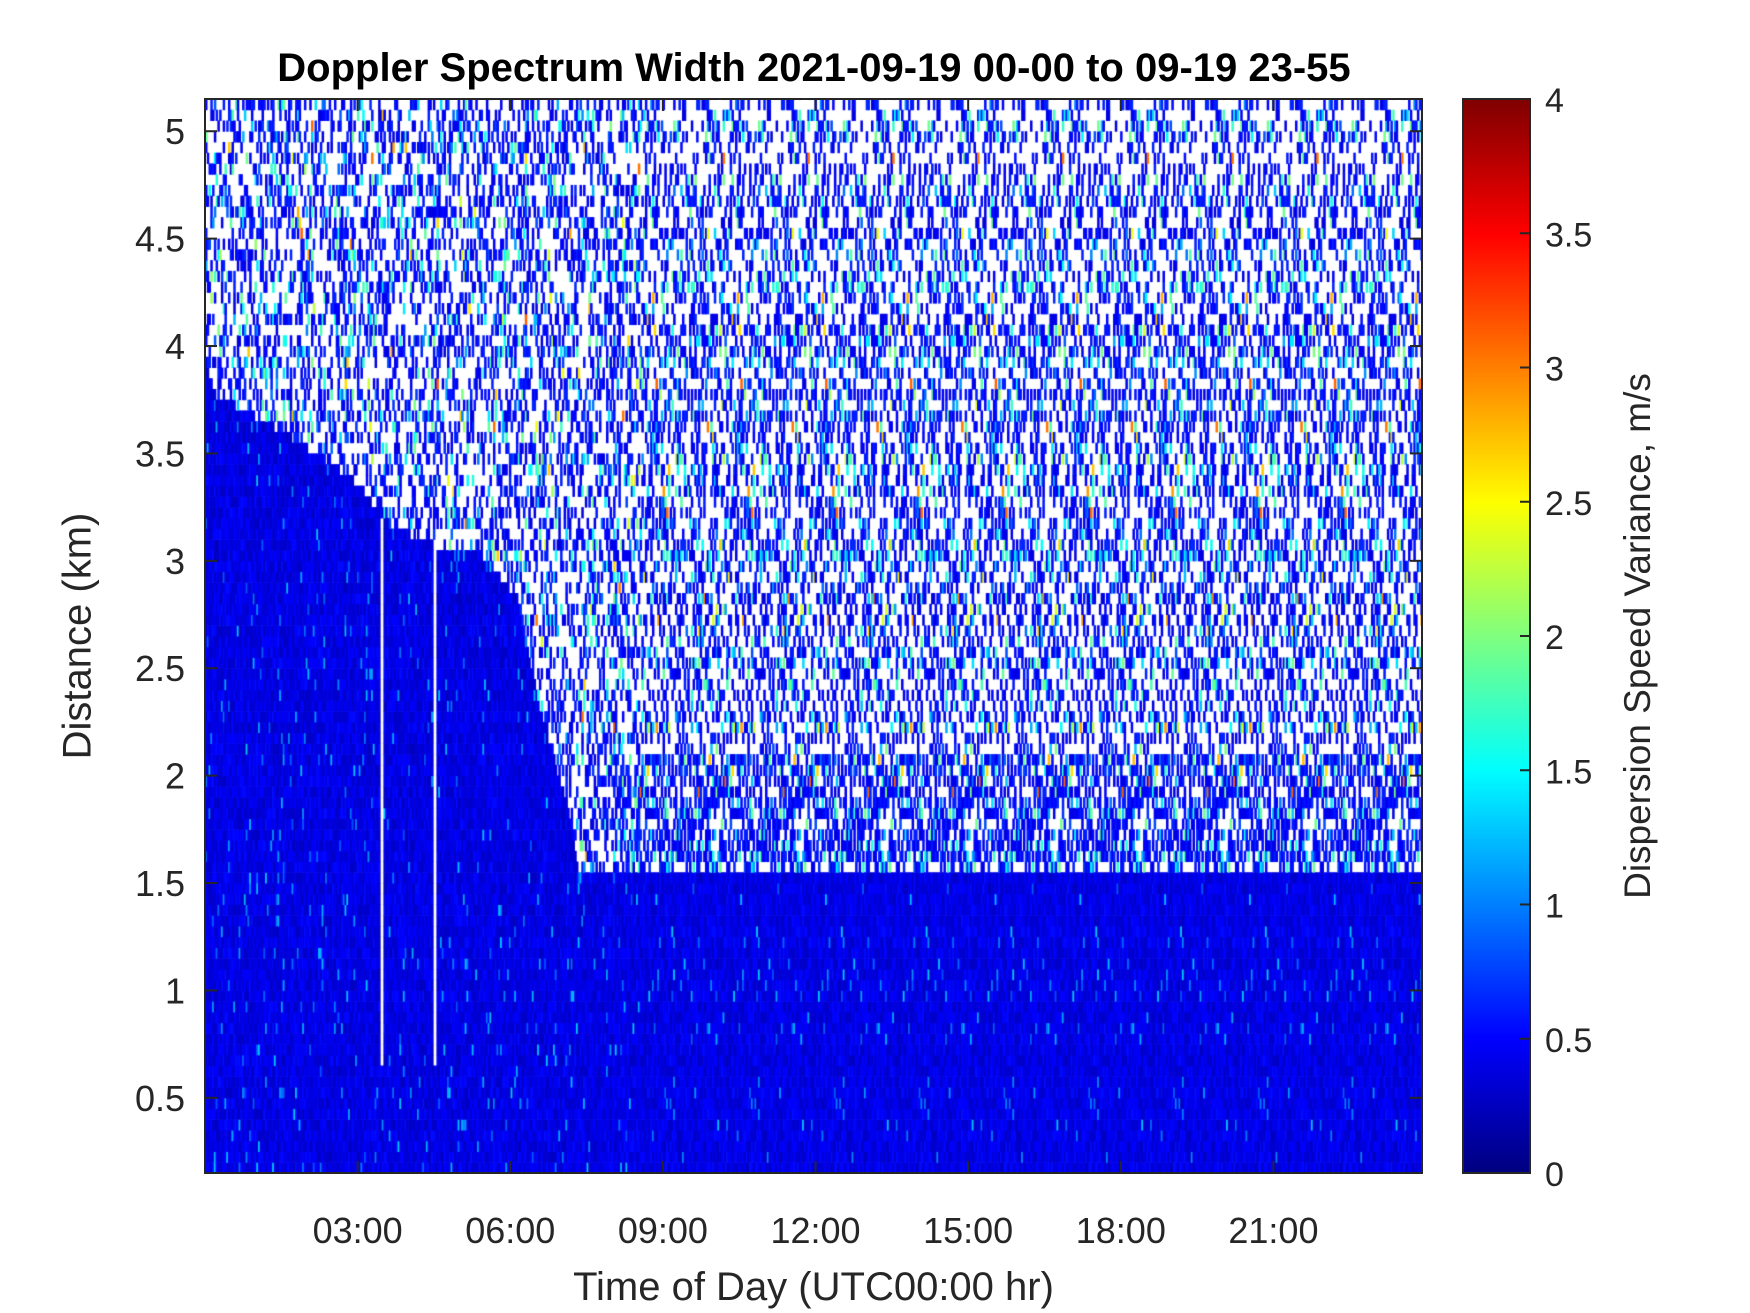 The height and width of the screenshot is (1313, 1750). I want to click on colorbar-tick-label: 3, so click(1554, 370).